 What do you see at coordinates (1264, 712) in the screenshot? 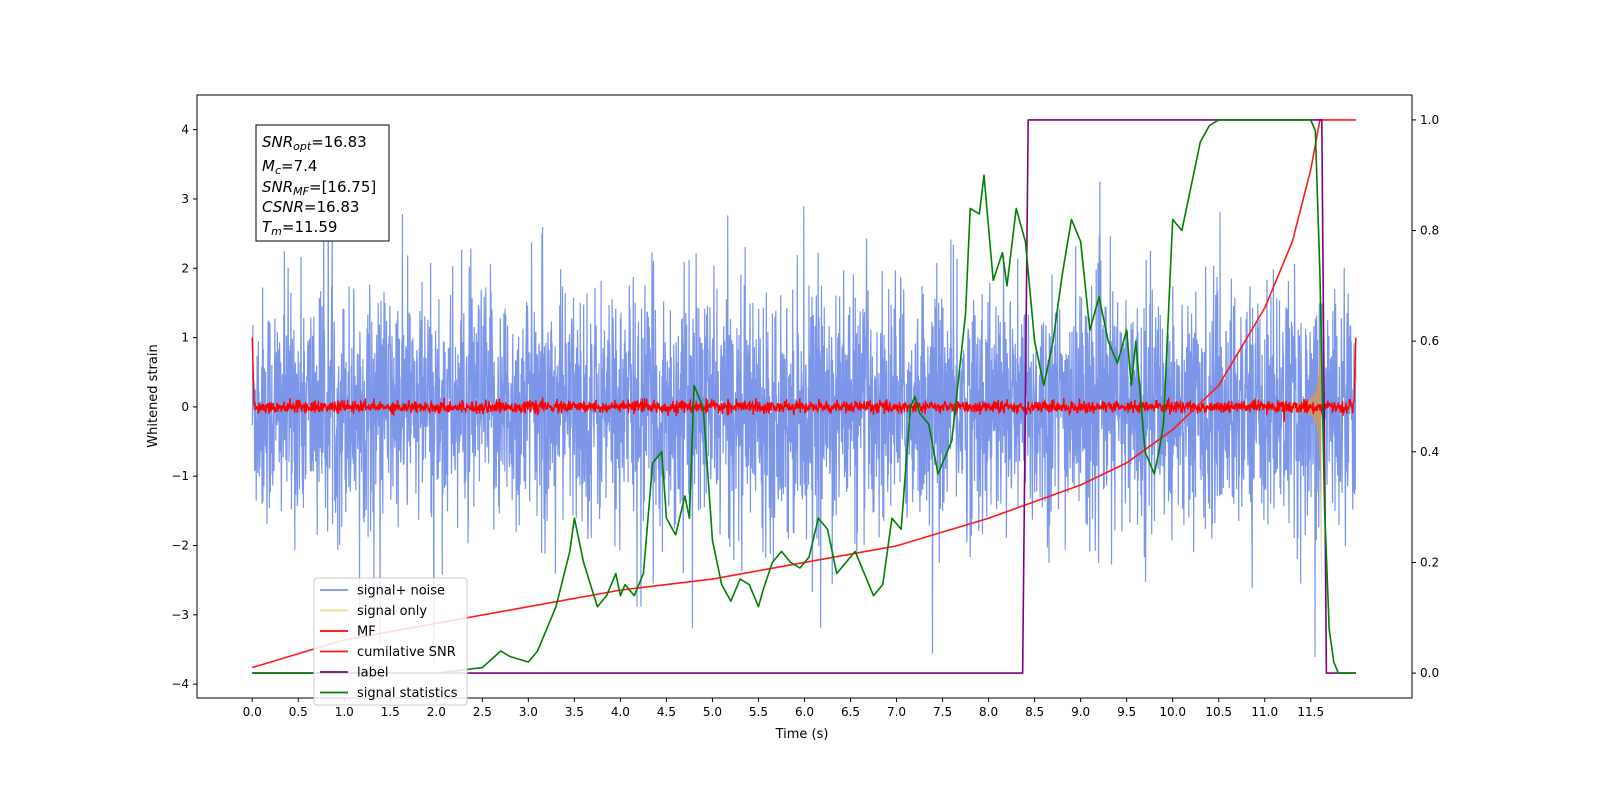
I see `x-tick-label: 11.0` at bounding box center [1264, 712].